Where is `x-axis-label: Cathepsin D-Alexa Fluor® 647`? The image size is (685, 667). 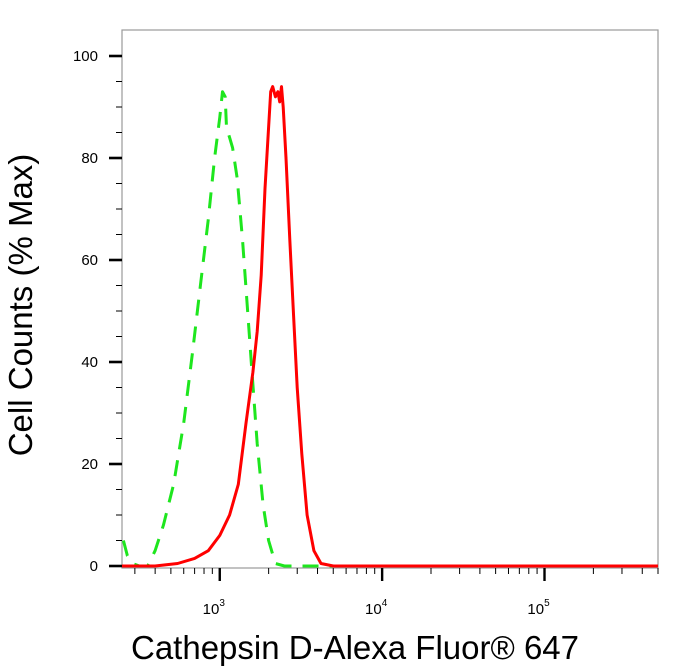
x-axis-label: Cathepsin D-Alexa Fluor® 647 is located at coordinates (355, 647).